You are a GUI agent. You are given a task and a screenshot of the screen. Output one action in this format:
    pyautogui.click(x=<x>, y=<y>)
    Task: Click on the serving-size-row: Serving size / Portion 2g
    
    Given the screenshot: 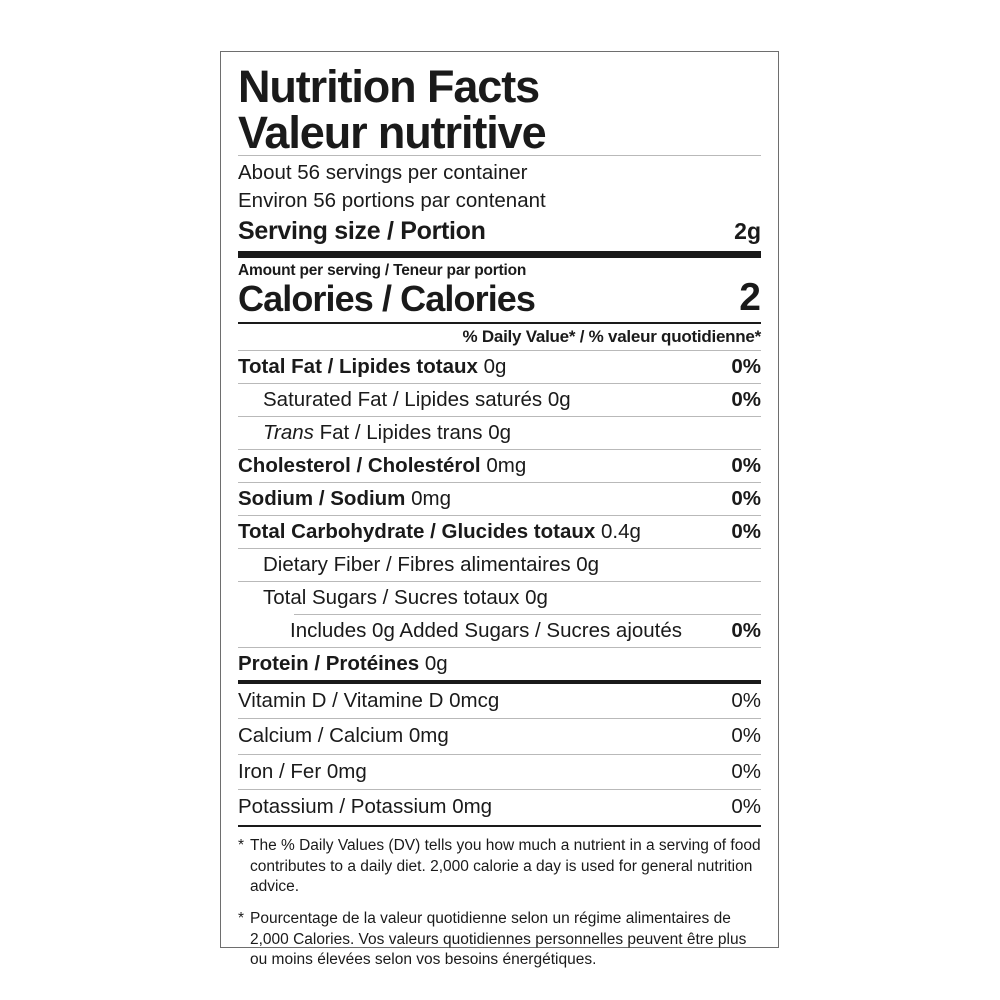 What is the action you would take?
    pyautogui.click(x=499, y=231)
    